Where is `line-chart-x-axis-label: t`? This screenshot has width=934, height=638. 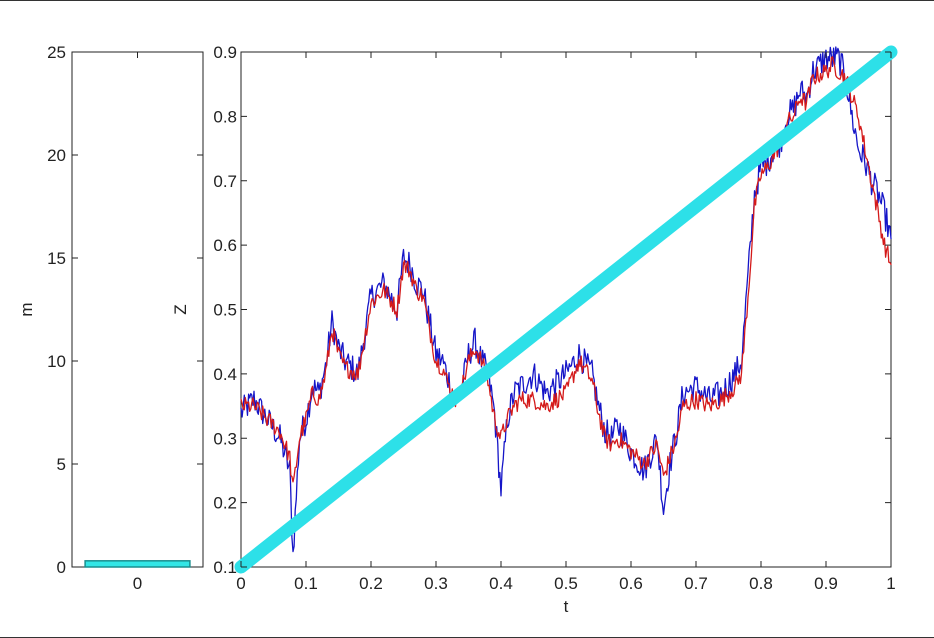
line-chart-x-axis-label: t is located at coordinates (566, 606).